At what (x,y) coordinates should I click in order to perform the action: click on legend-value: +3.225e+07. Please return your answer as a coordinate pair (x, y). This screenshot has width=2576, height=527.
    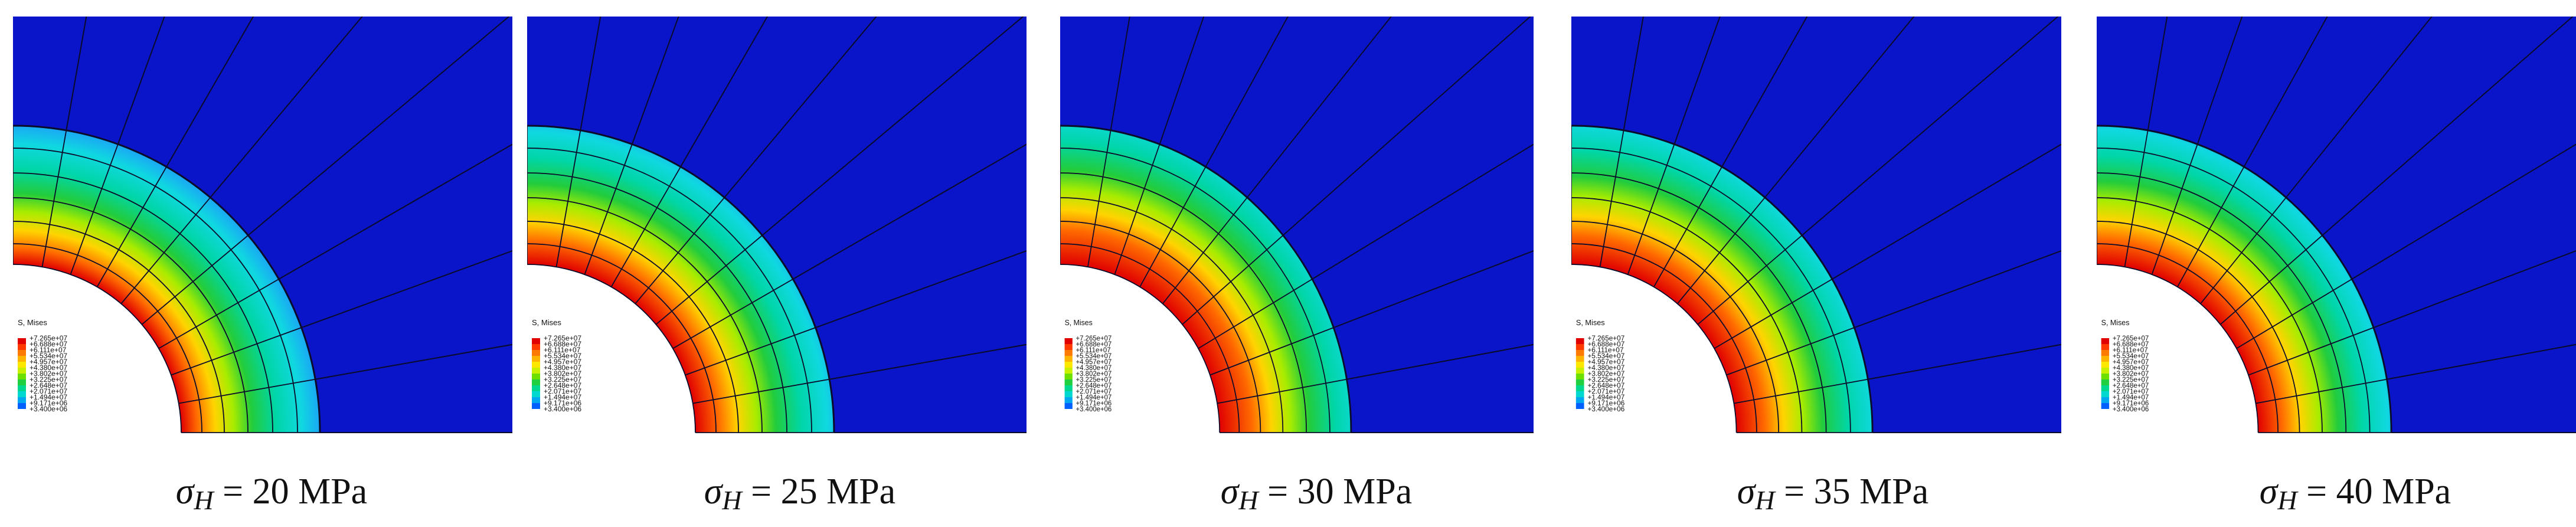
    Looking at the image, I should click on (562, 379).